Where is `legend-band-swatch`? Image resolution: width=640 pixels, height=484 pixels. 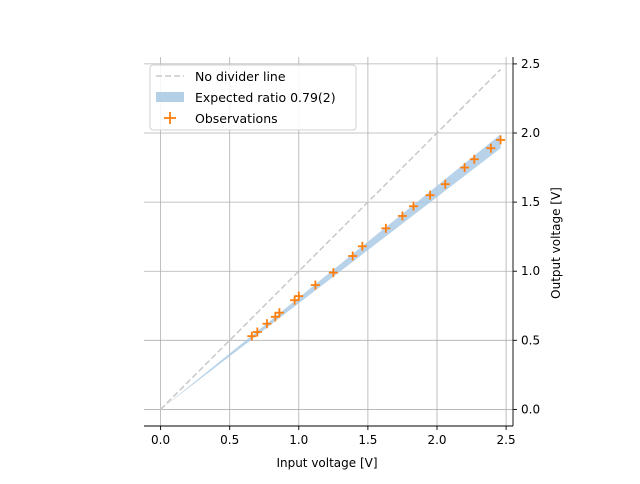
legend-band-swatch is located at coordinates (170, 97).